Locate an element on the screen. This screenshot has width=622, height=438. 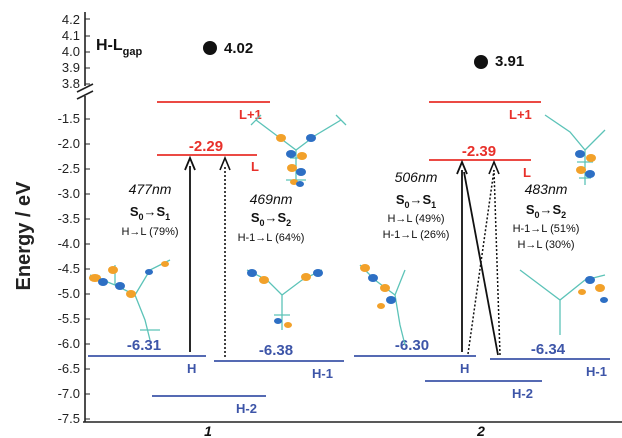
tick-label: -5.0 is located at coordinates (69, 293).